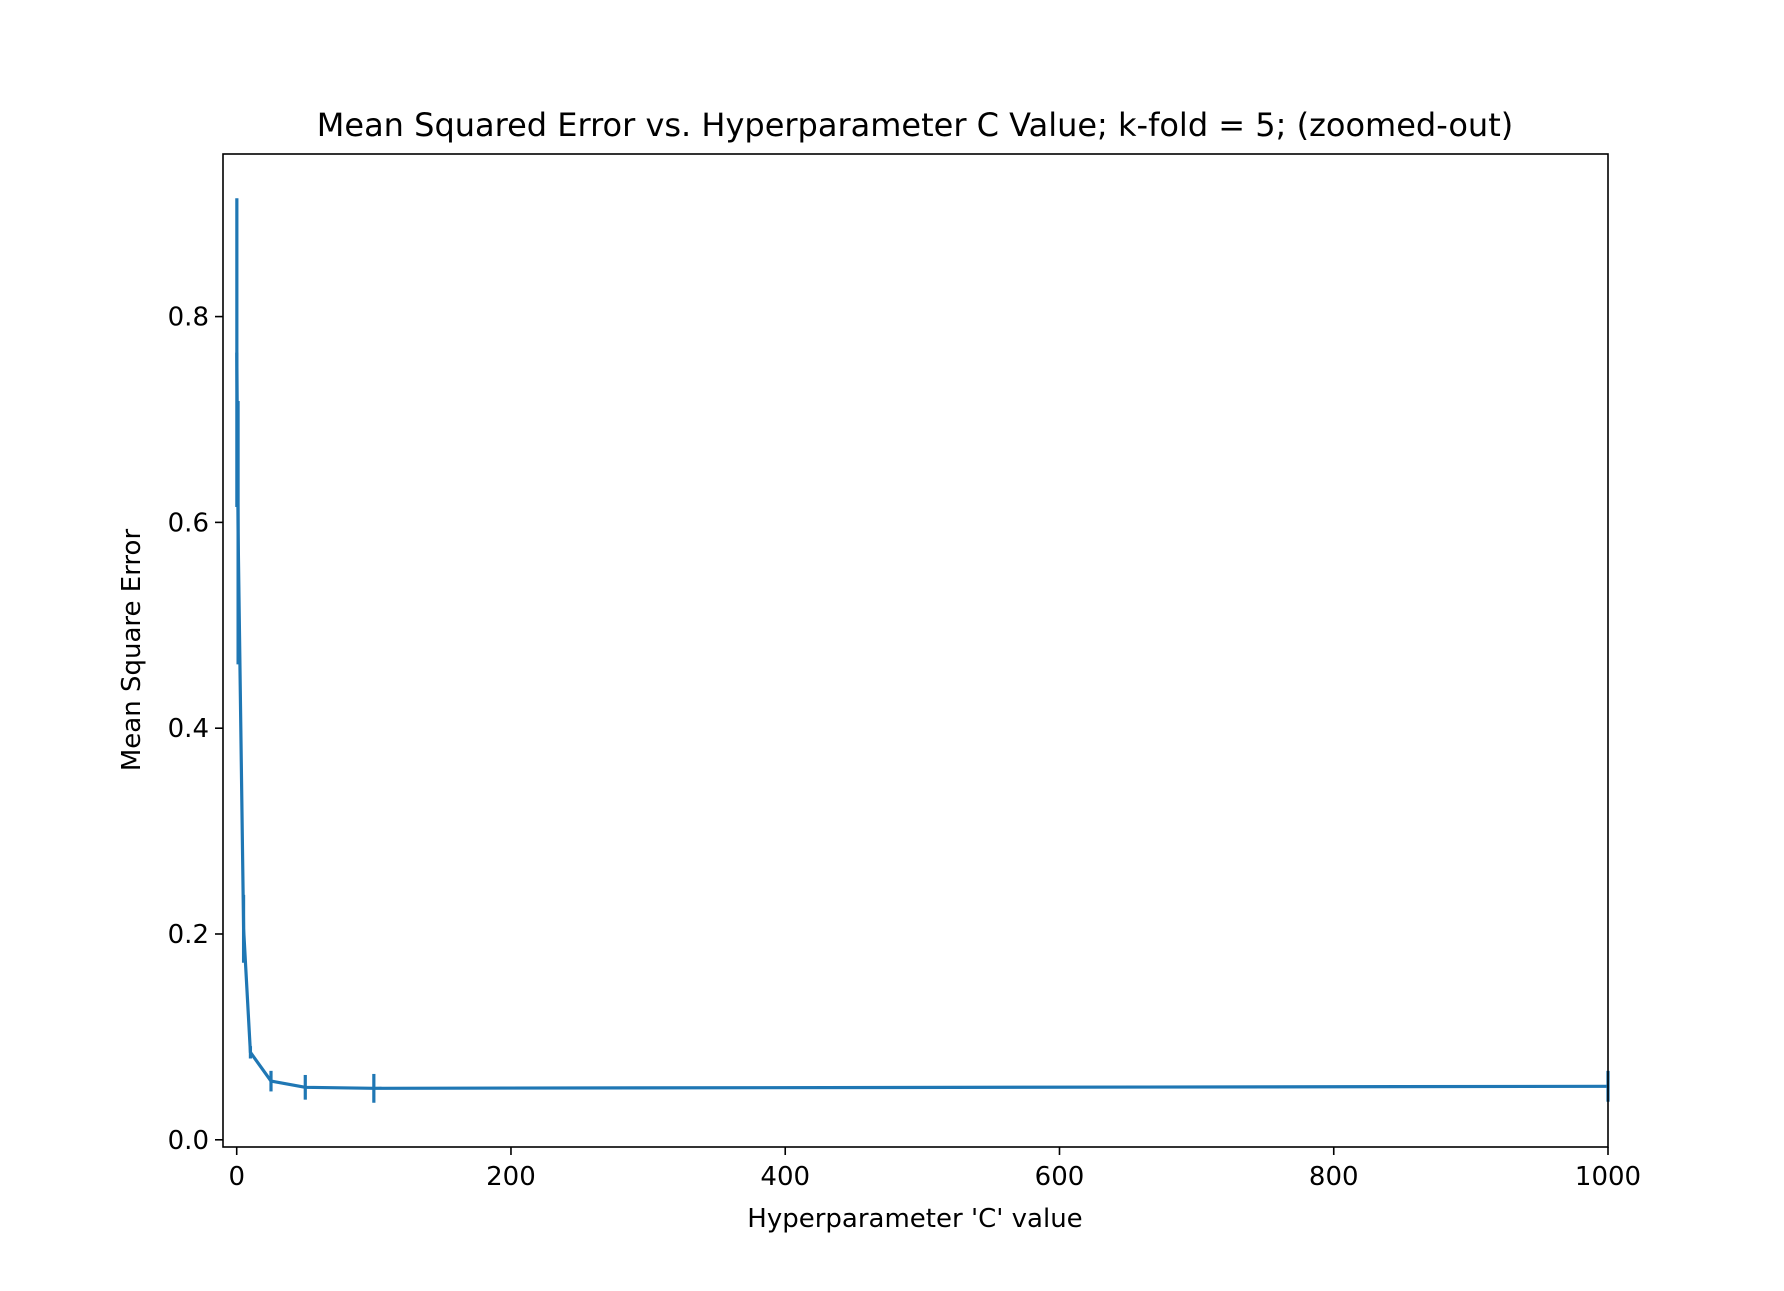  What do you see at coordinates (1334, 1177) in the screenshot?
I see `x-tick-label: 800` at bounding box center [1334, 1177].